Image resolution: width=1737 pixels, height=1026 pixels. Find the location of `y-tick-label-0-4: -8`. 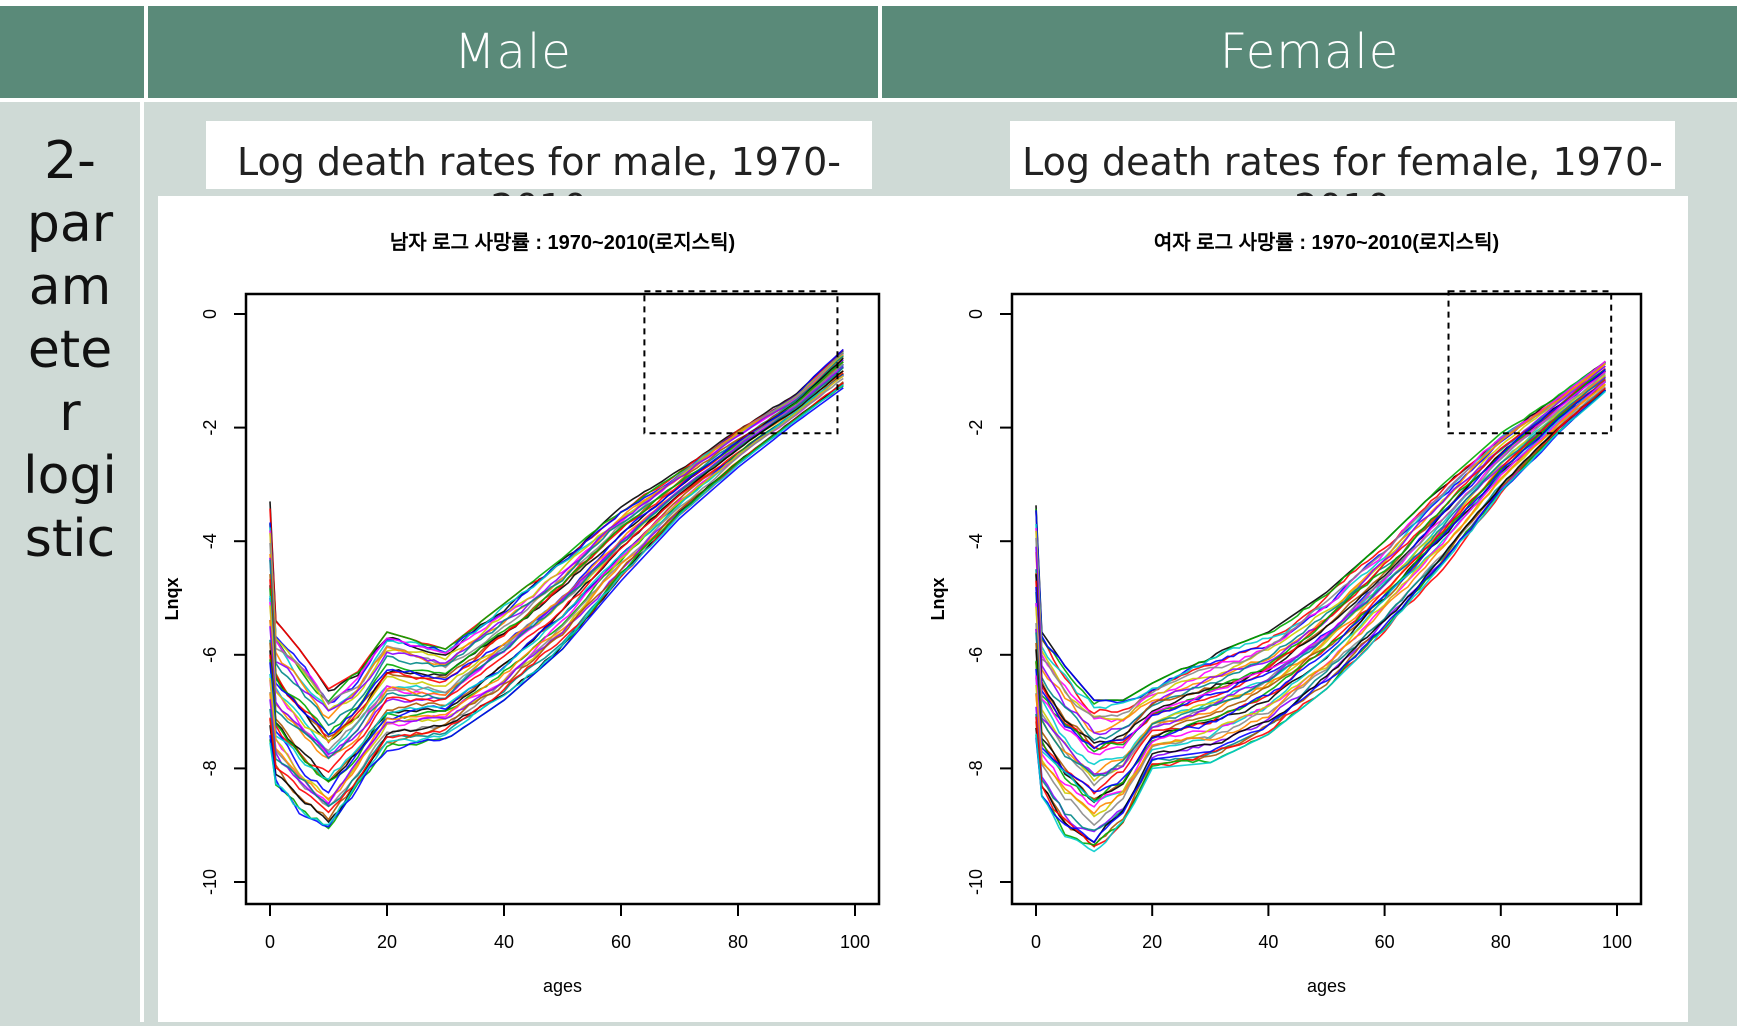

y-tick-label-0-4: -8 is located at coordinates (210, 768).